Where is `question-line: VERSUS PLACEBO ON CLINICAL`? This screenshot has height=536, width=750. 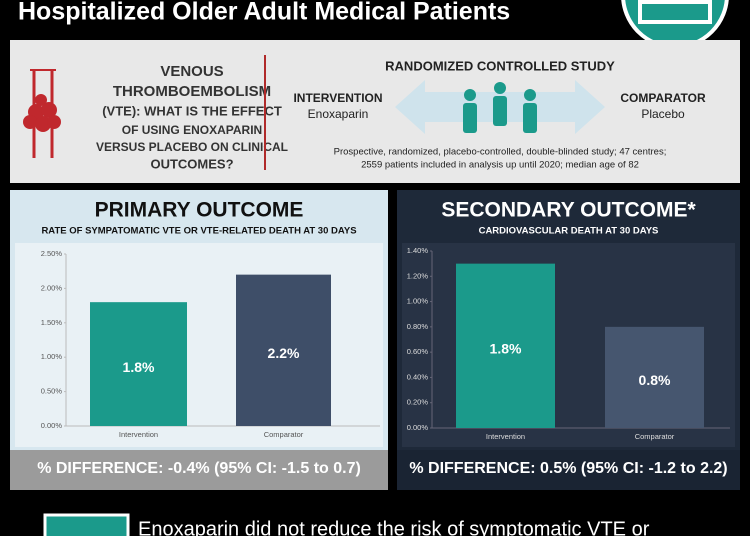
question-line: VERSUS PLACEBO ON CLINICAL is located at coordinates (192, 147).